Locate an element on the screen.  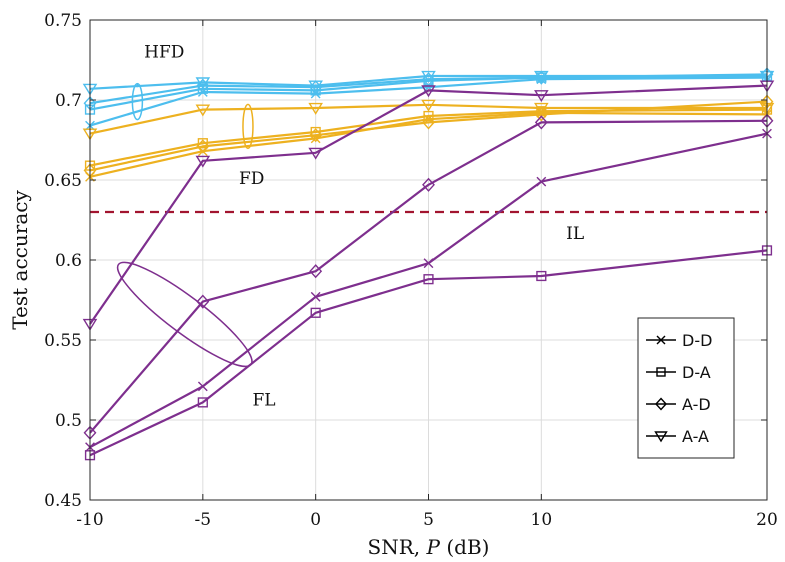
annotation-hfd: HFD is located at coordinates (164, 53).